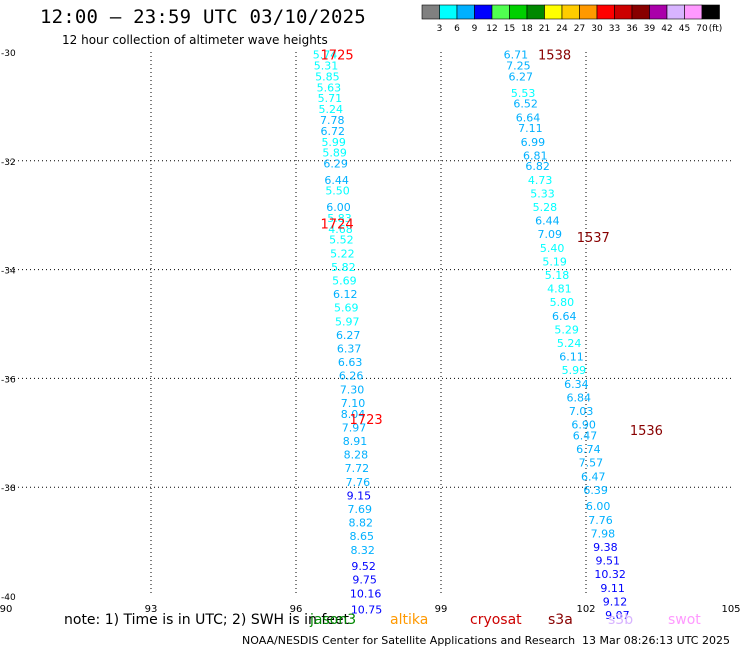 The height and width of the screenshot is (650, 740). Describe the element at coordinates (516, 55) in the screenshot. I see `swh-point-label: 6.71` at that location.